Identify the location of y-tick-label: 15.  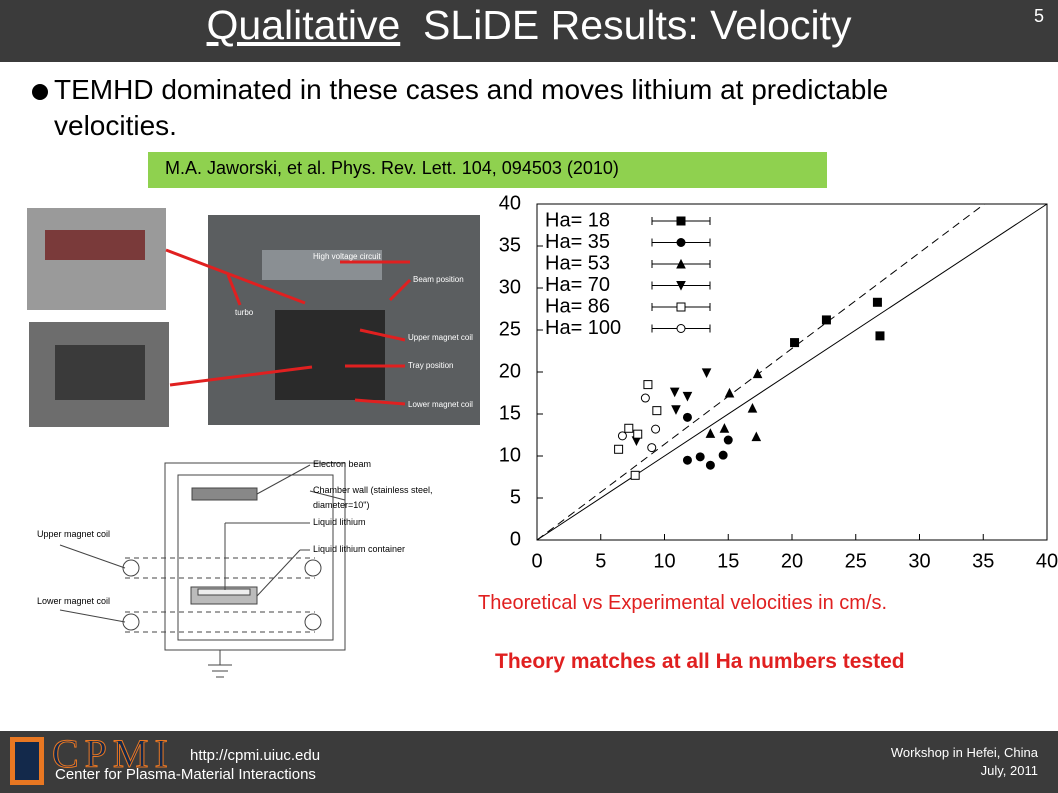
(510, 413).